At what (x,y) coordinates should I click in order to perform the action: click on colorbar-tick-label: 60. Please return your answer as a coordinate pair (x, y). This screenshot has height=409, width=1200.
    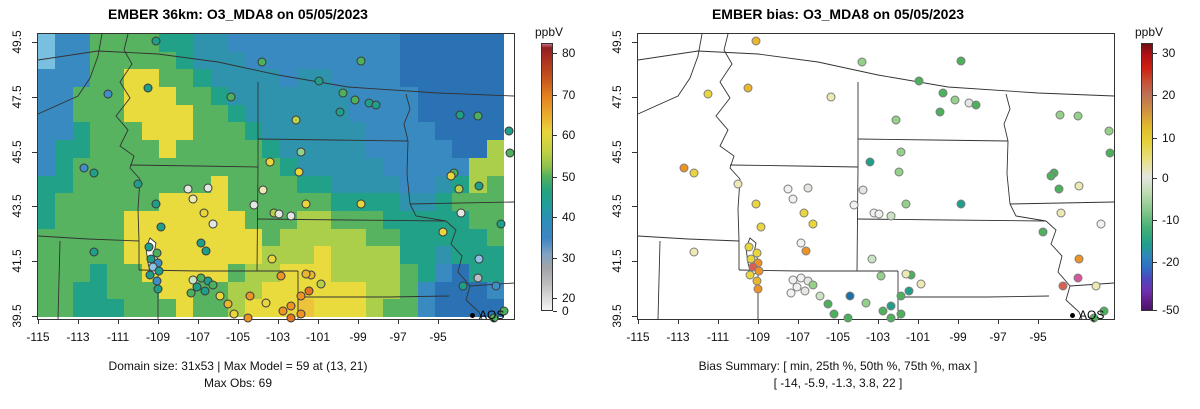
    Looking at the image, I should click on (569, 134).